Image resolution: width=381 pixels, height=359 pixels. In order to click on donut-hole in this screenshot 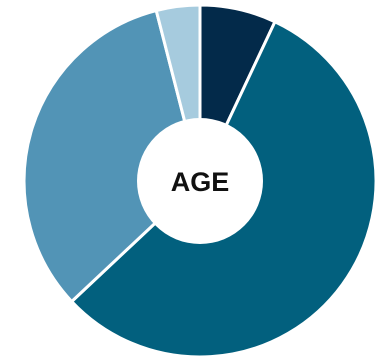, I will do `click(200, 181)`.